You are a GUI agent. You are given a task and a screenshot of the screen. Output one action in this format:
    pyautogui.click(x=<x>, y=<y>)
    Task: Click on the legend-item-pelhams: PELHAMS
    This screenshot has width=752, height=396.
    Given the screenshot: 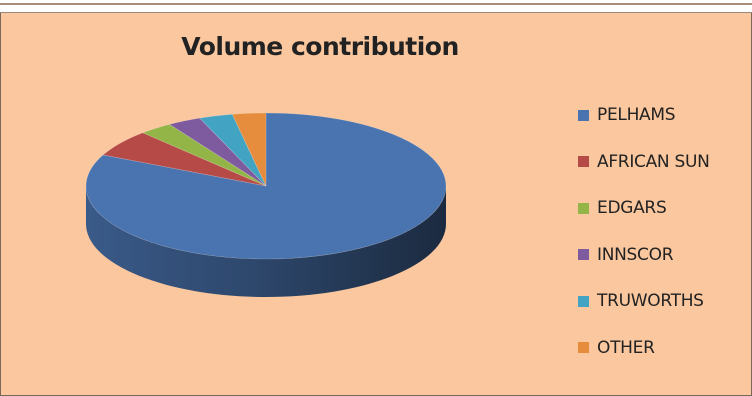 What is the action you would take?
    pyautogui.click(x=627, y=115)
    